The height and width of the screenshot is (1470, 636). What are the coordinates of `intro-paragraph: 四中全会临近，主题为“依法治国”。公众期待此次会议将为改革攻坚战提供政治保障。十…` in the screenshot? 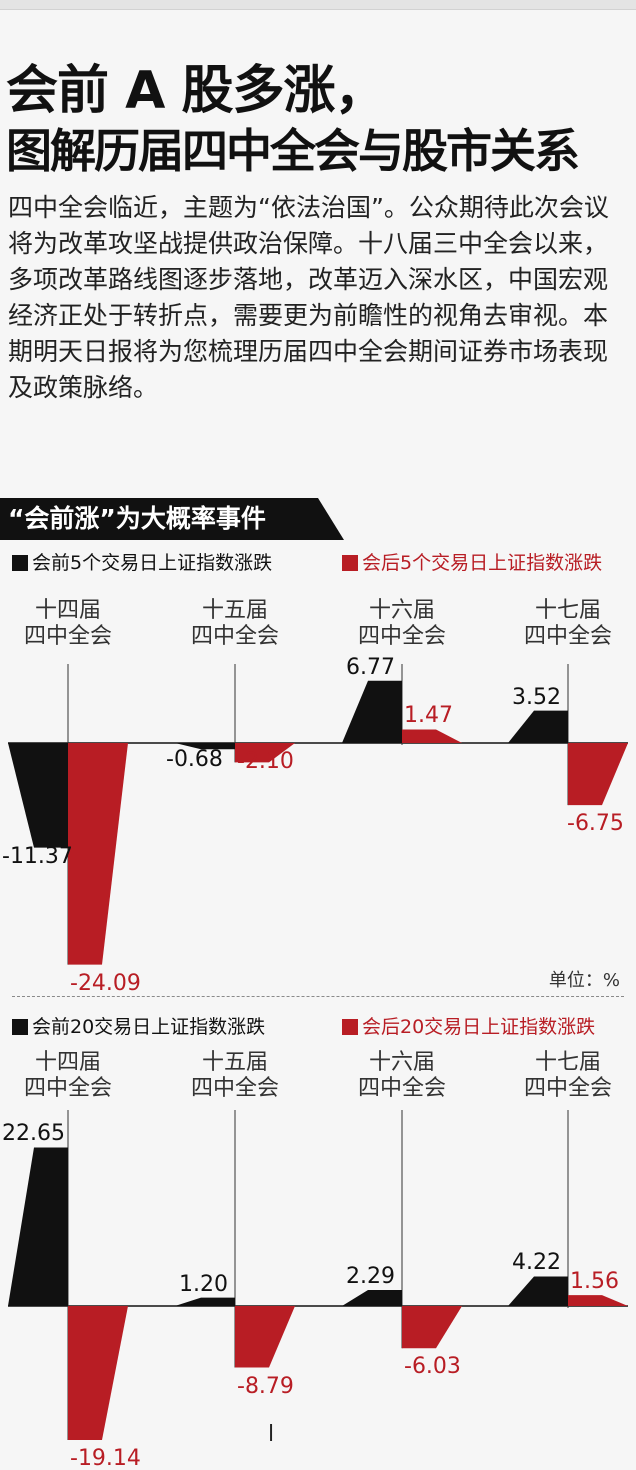 It's located at (308, 297).